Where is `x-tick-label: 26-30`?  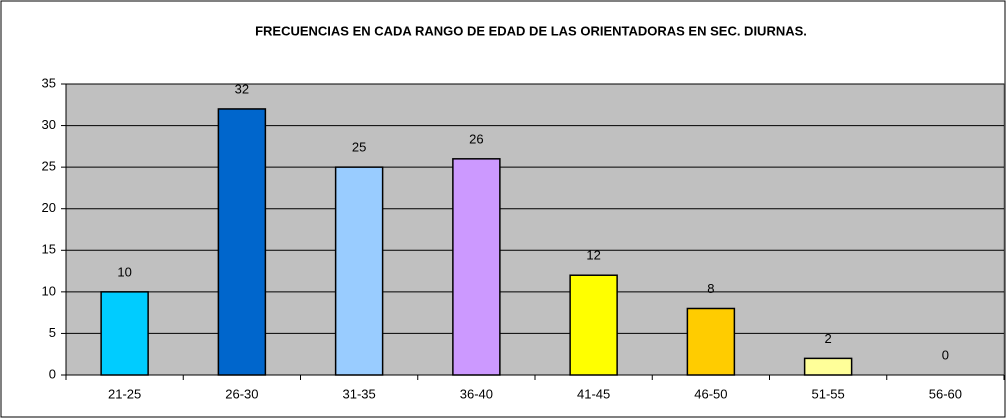
x-tick-label: 26-30 is located at coordinates (241, 393).